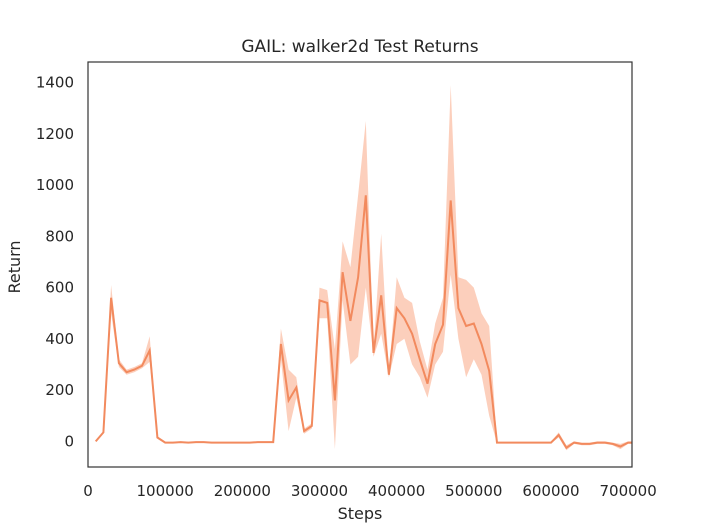 The image size is (702, 526). What do you see at coordinates (242, 491) in the screenshot?
I see `x-tick-label: 200000` at bounding box center [242, 491].